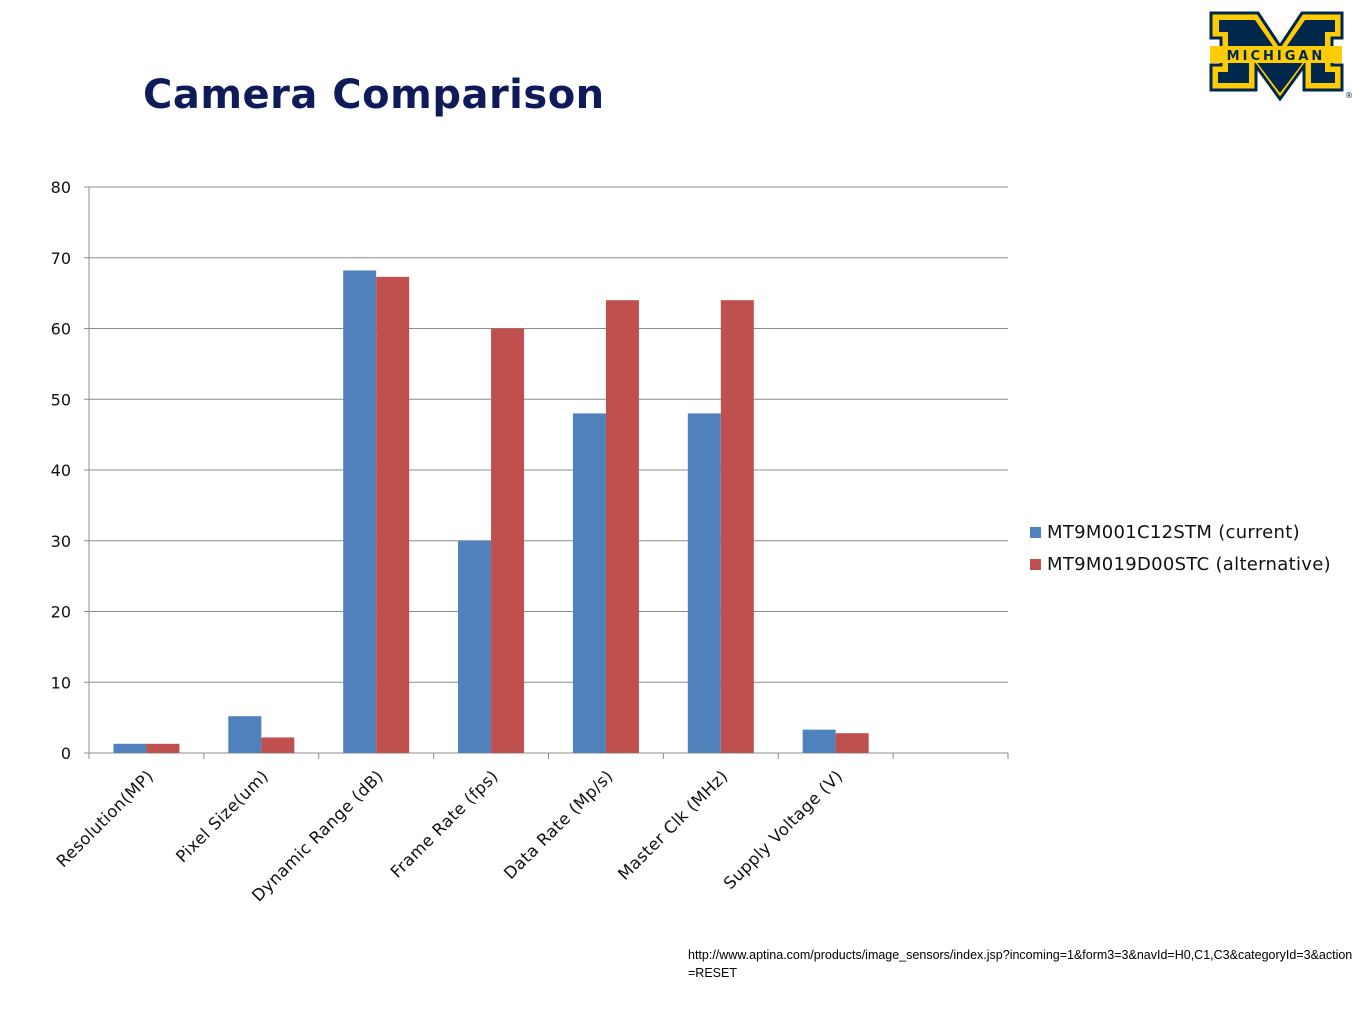 This screenshot has width=1365, height=1024. What do you see at coordinates (61, 541) in the screenshot?
I see `y-tick-label: 30` at bounding box center [61, 541].